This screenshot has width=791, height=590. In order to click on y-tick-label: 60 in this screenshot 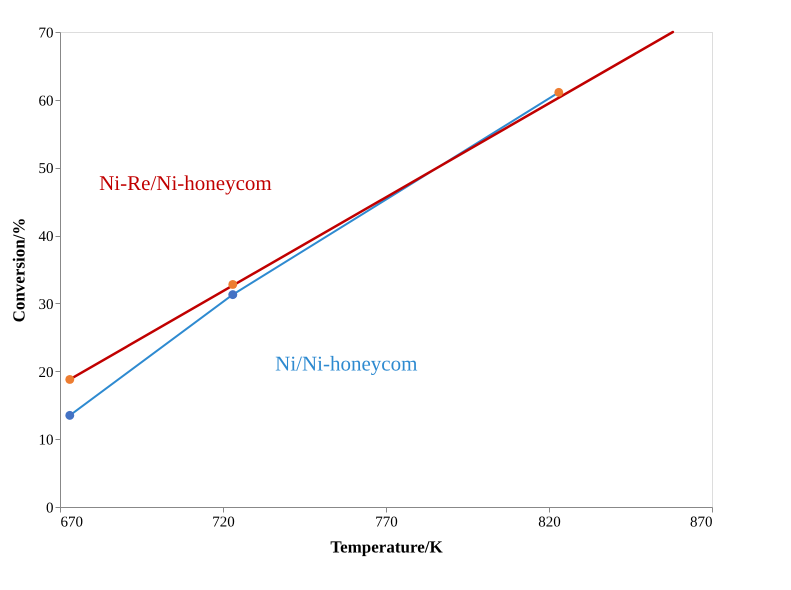, I will do `click(46, 101)`.